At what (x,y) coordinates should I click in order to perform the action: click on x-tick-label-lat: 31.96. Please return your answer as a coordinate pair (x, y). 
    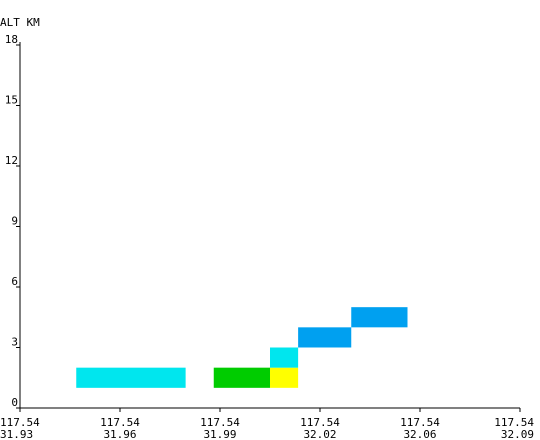
    Looking at the image, I should click on (119, 434).